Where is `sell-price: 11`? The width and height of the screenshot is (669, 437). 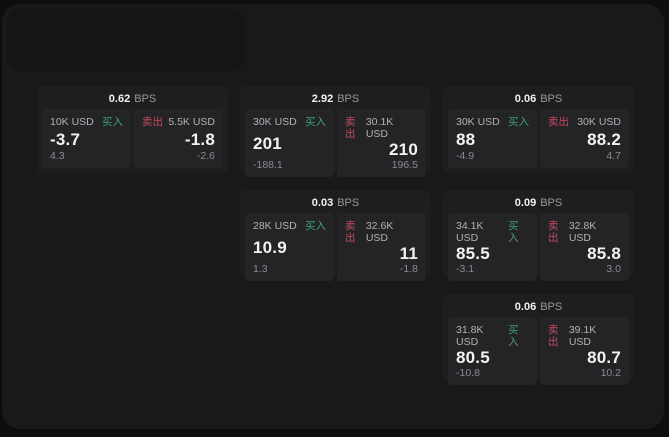 sell-price: 11 is located at coordinates (408, 253).